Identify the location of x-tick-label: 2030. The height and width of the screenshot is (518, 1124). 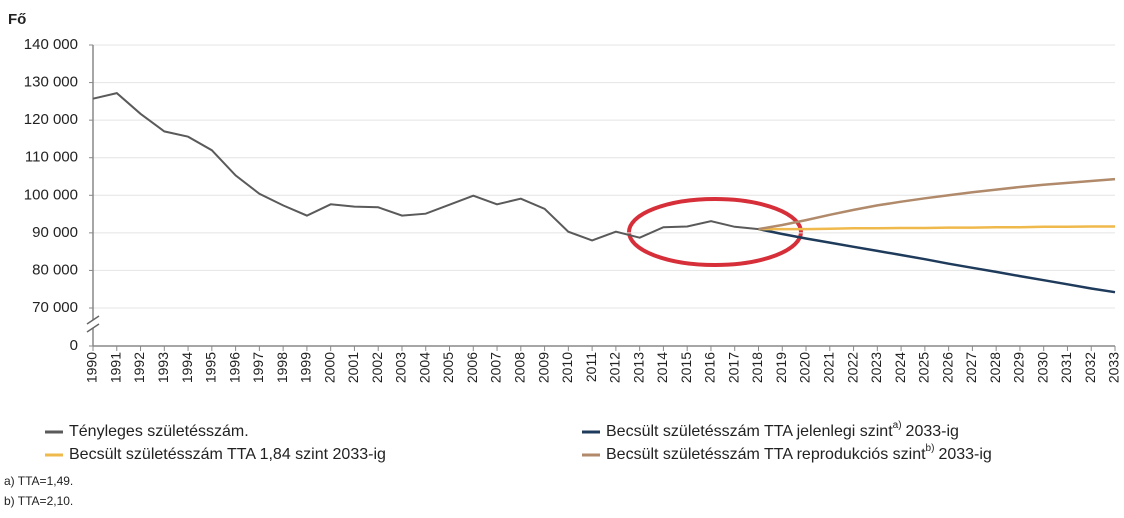
(1042, 367).